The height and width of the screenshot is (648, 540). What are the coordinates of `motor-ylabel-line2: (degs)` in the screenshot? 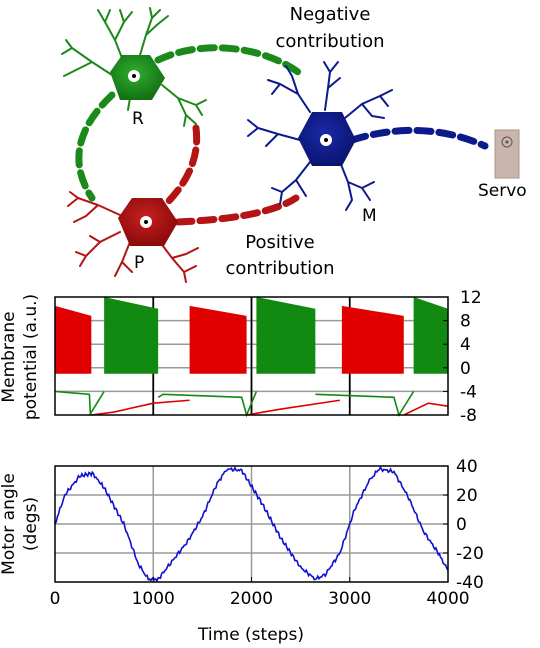 It's located at (31, 524).